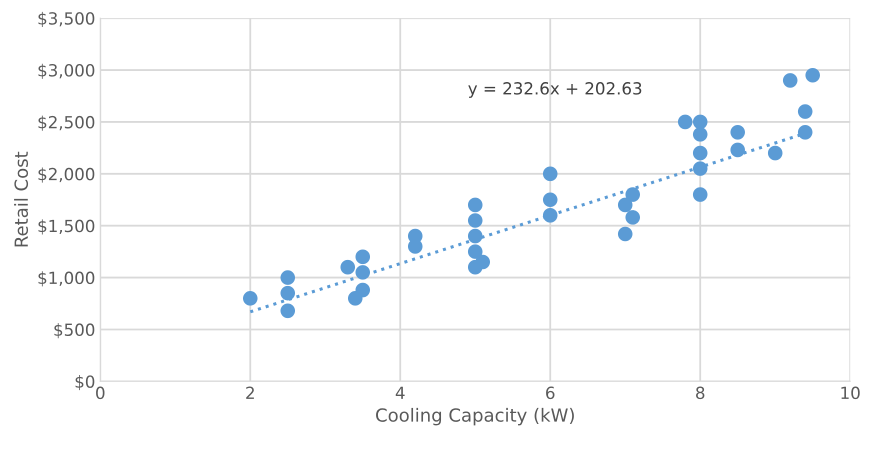 The height and width of the screenshot is (454, 872). I want to click on y-axis-title: Retail Cost, so click(21, 199).